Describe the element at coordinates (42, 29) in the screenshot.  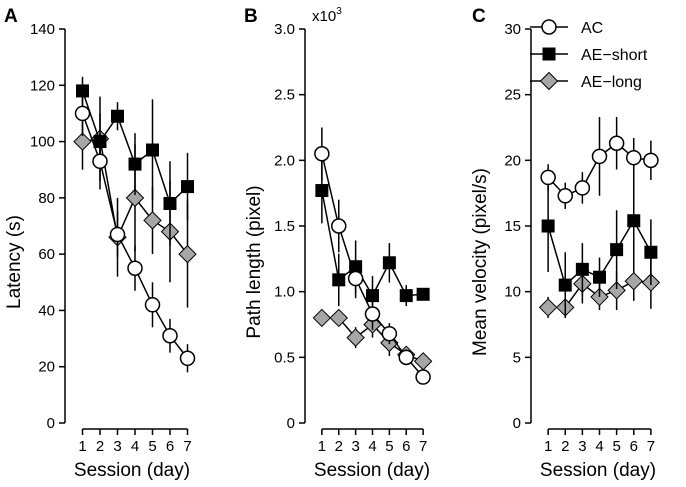
I see `panel-a-y-tick-label: 140` at that location.